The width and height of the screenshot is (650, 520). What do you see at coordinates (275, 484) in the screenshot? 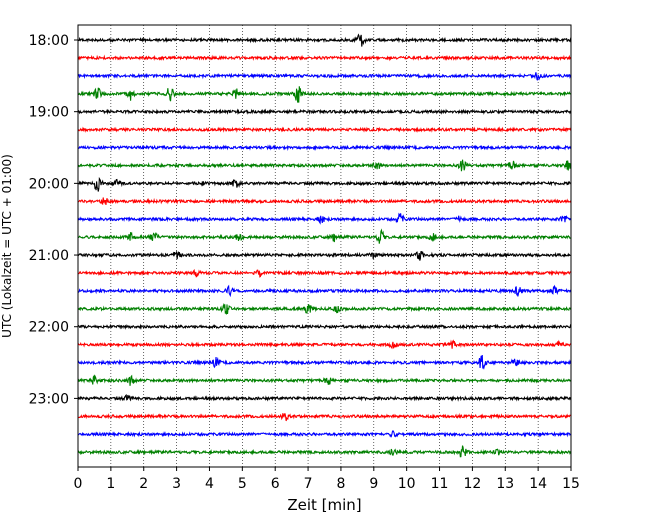
I see `x-tick-label: 6` at bounding box center [275, 484].